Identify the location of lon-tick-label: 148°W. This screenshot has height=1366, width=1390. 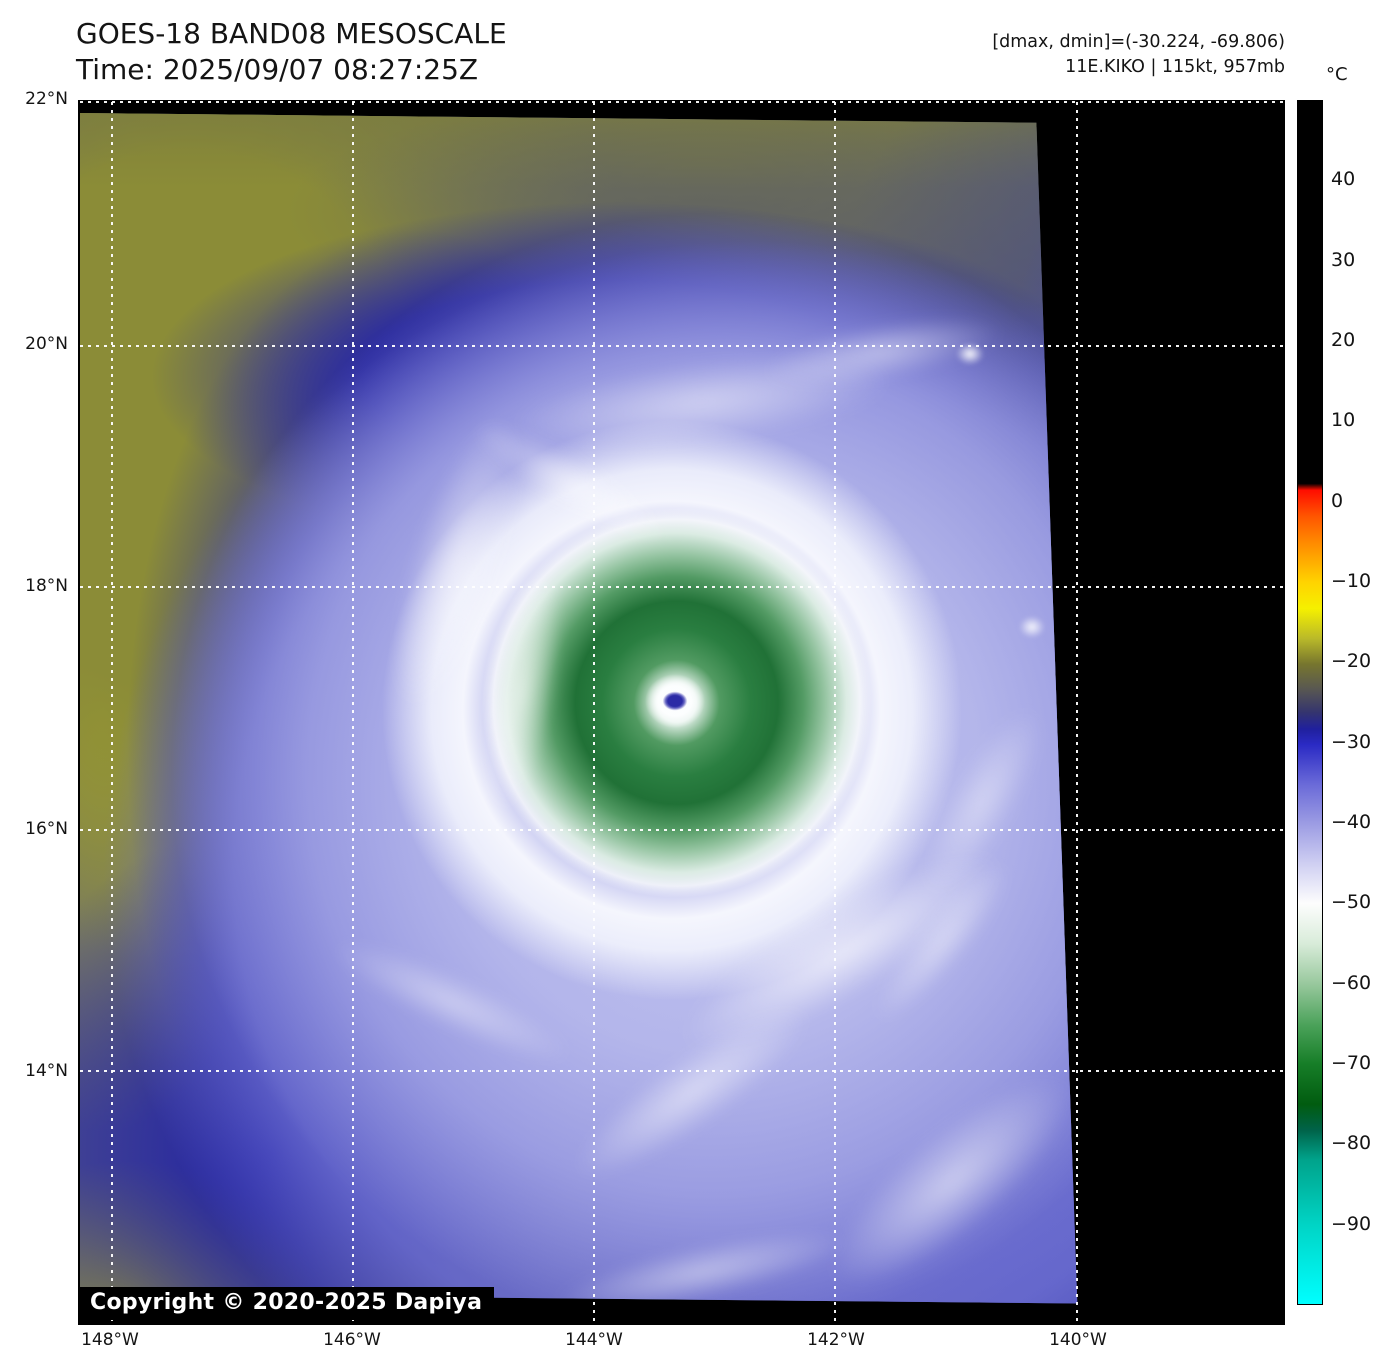
(110, 1340).